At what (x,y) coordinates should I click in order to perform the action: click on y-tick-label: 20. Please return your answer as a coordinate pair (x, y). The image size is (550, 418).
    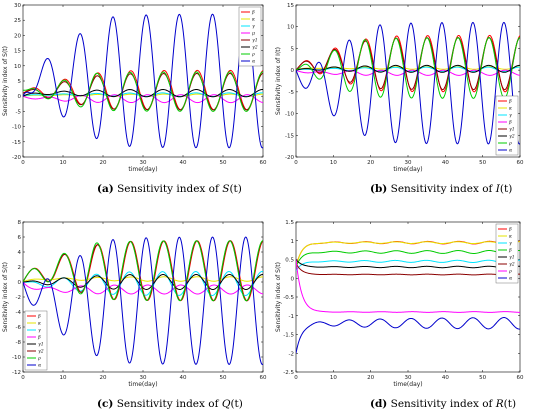
    Looking at the image, I should click on (17, 36).